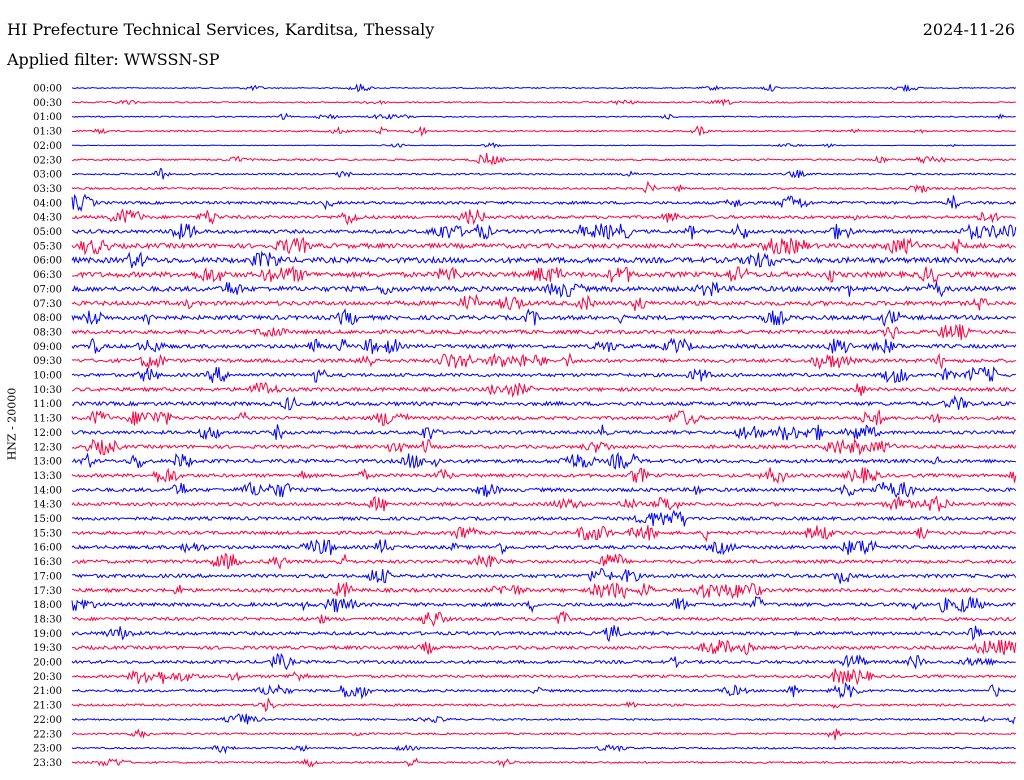 Image resolution: width=1024 pixels, height=780 pixels. What do you see at coordinates (47, 490) in the screenshot?
I see `time-label-1400: 14:00` at bounding box center [47, 490].